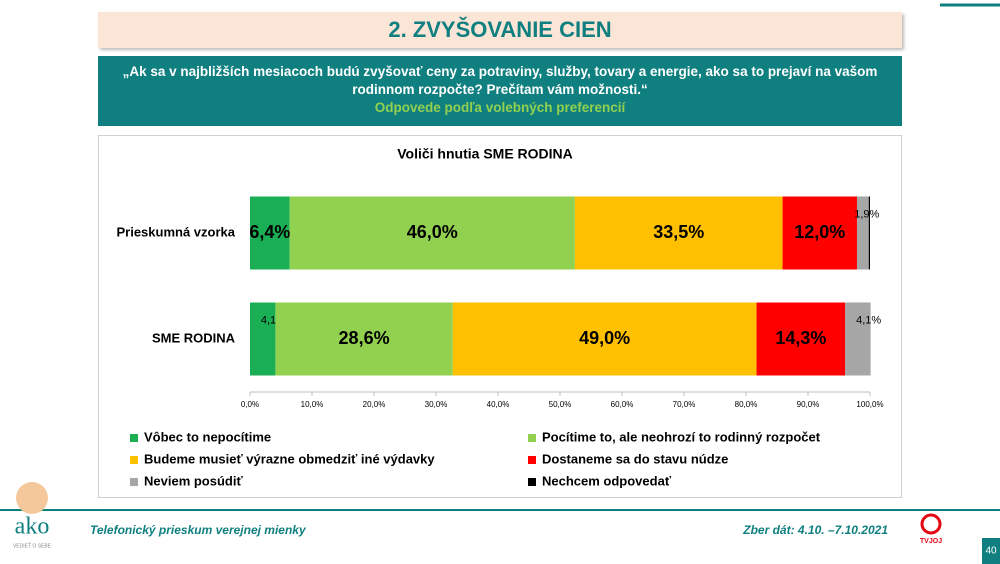 The width and height of the screenshot is (1000, 564). What do you see at coordinates (374, 404) in the screenshot?
I see `x-tick-label: 20,0%` at bounding box center [374, 404].